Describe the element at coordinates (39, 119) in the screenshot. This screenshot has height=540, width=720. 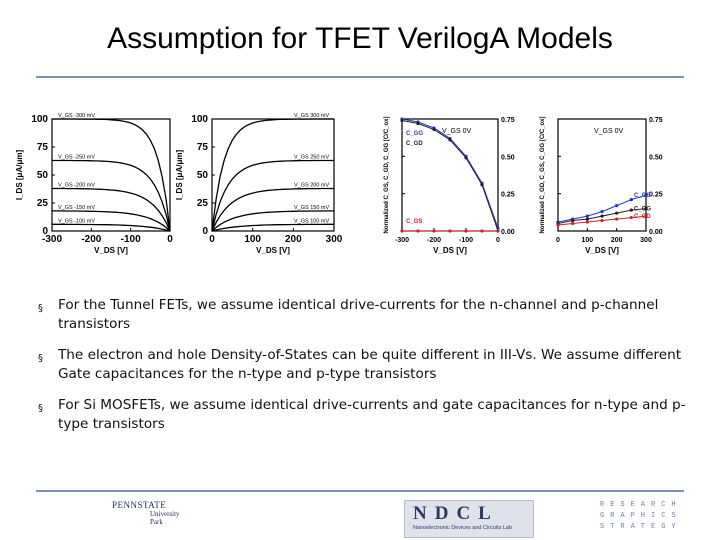
I see `y-tick-label: 100` at that location.